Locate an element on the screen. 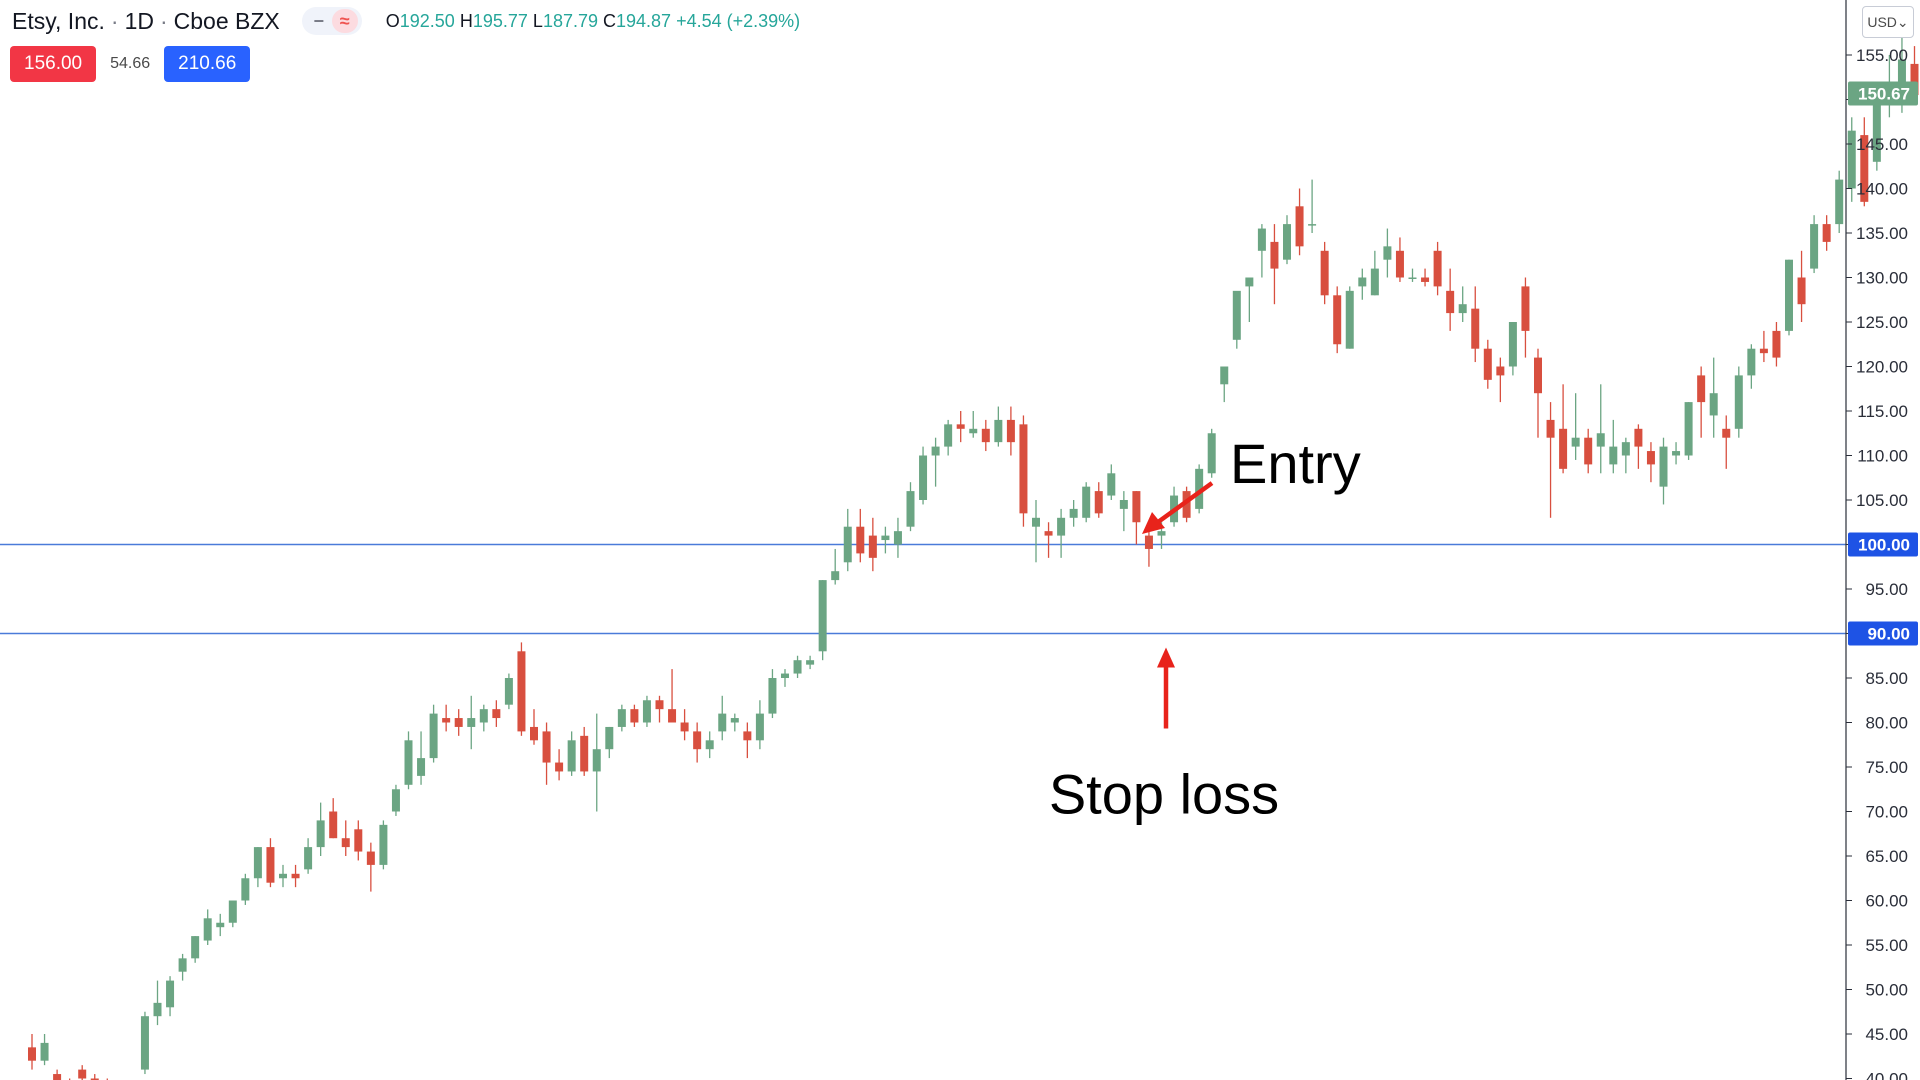 The width and height of the screenshot is (1920, 1080). indicator-toggle: − ≈ is located at coordinates (331, 21).